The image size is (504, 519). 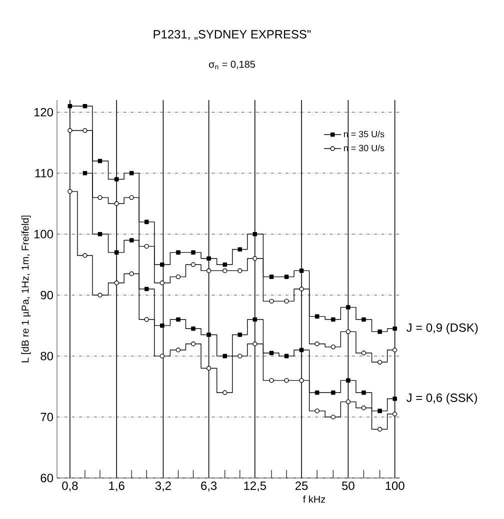 I want to click on legend-label: n = 35 U/s, so click(x=364, y=134).